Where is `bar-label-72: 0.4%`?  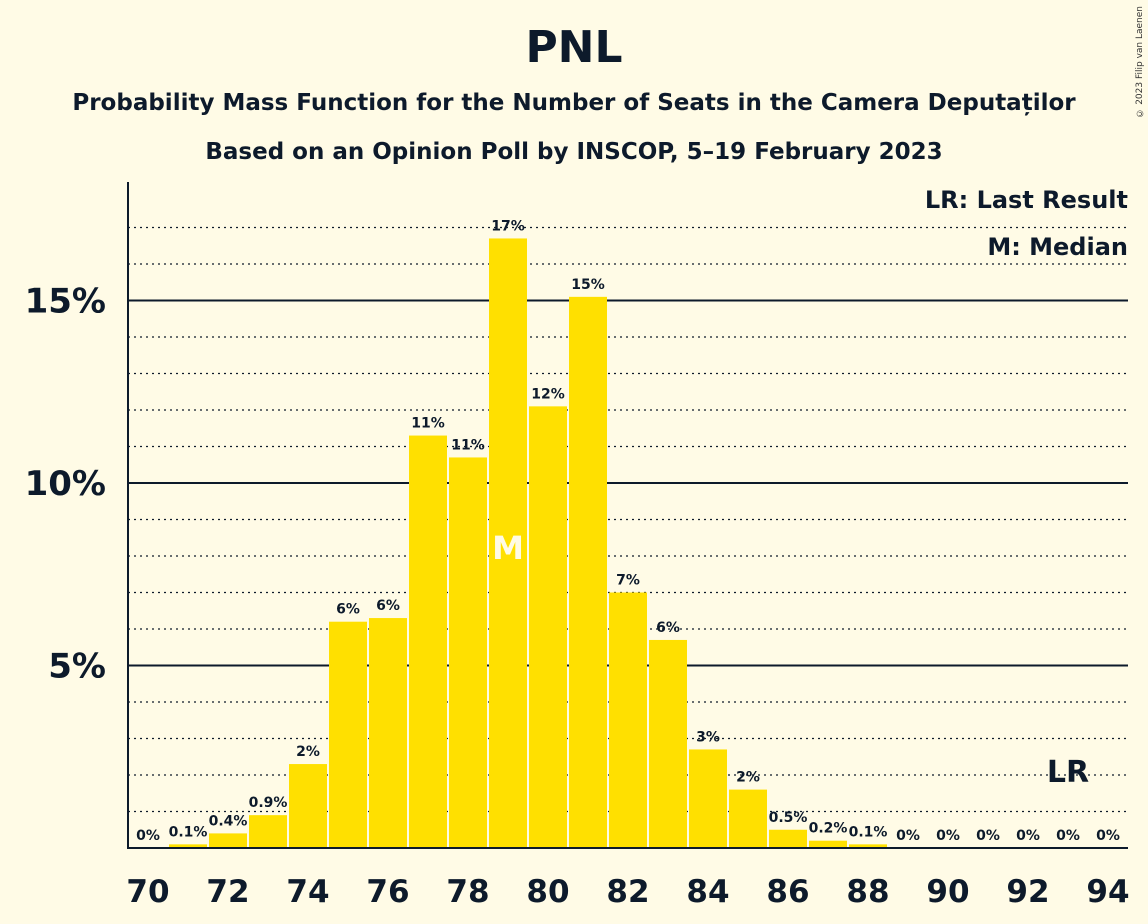 bar-label-72: 0.4% is located at coordinates (228, 821).